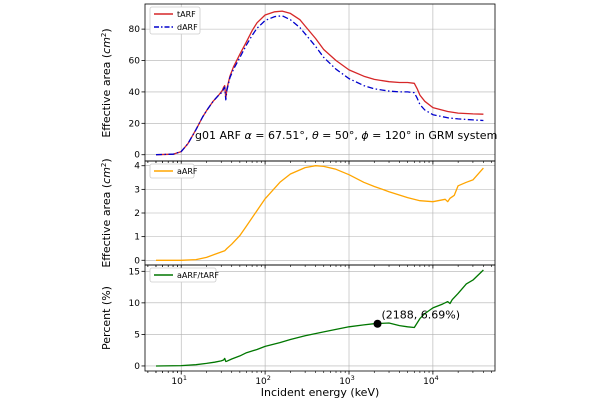 Image resolution: width=600 pixels, height=400 pixels. Describe the element at coordinates (248, 135) in the screenshot. I see `annotation-alpha-symbol: α` at that location.